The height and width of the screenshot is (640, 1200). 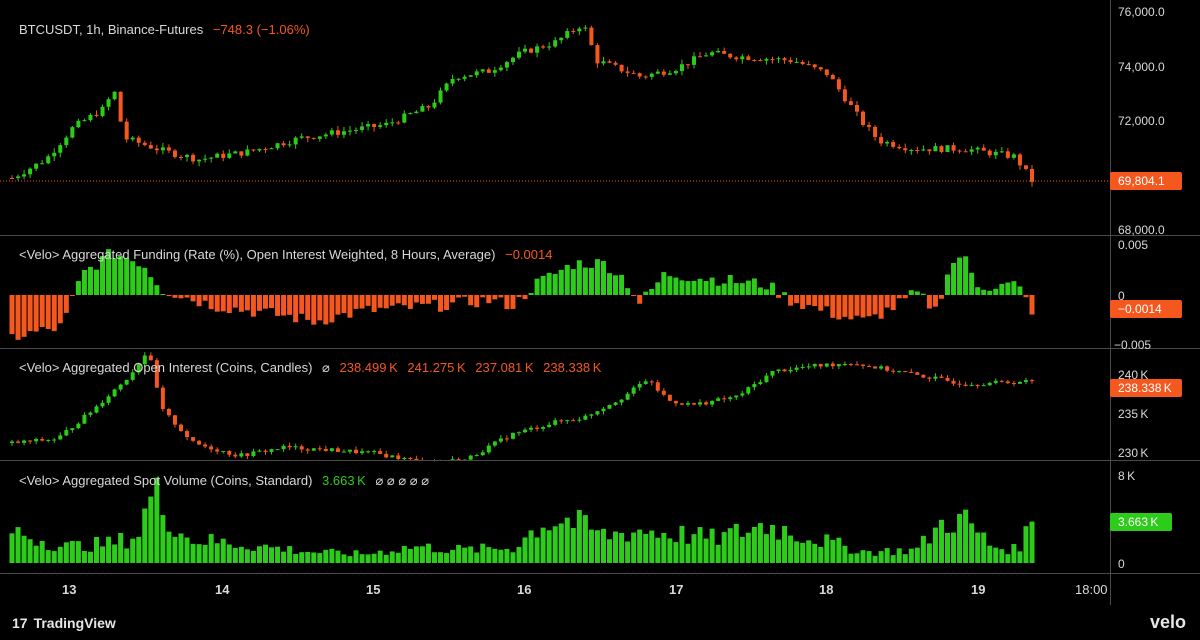 I want to click on tradingview-logo: 17 TradingView, so click(x=64, y=623).